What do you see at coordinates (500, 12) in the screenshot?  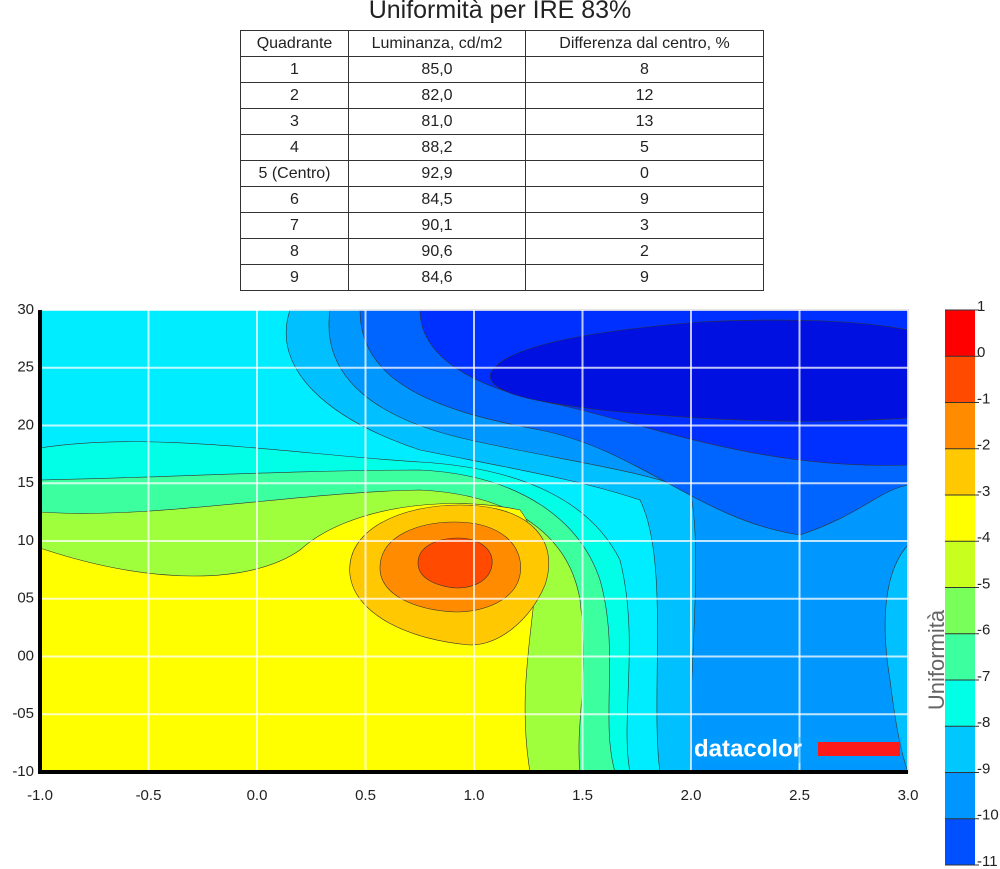 I see `chart-title: Uniformità per IRE 83%` at bounding box center [500, 12].